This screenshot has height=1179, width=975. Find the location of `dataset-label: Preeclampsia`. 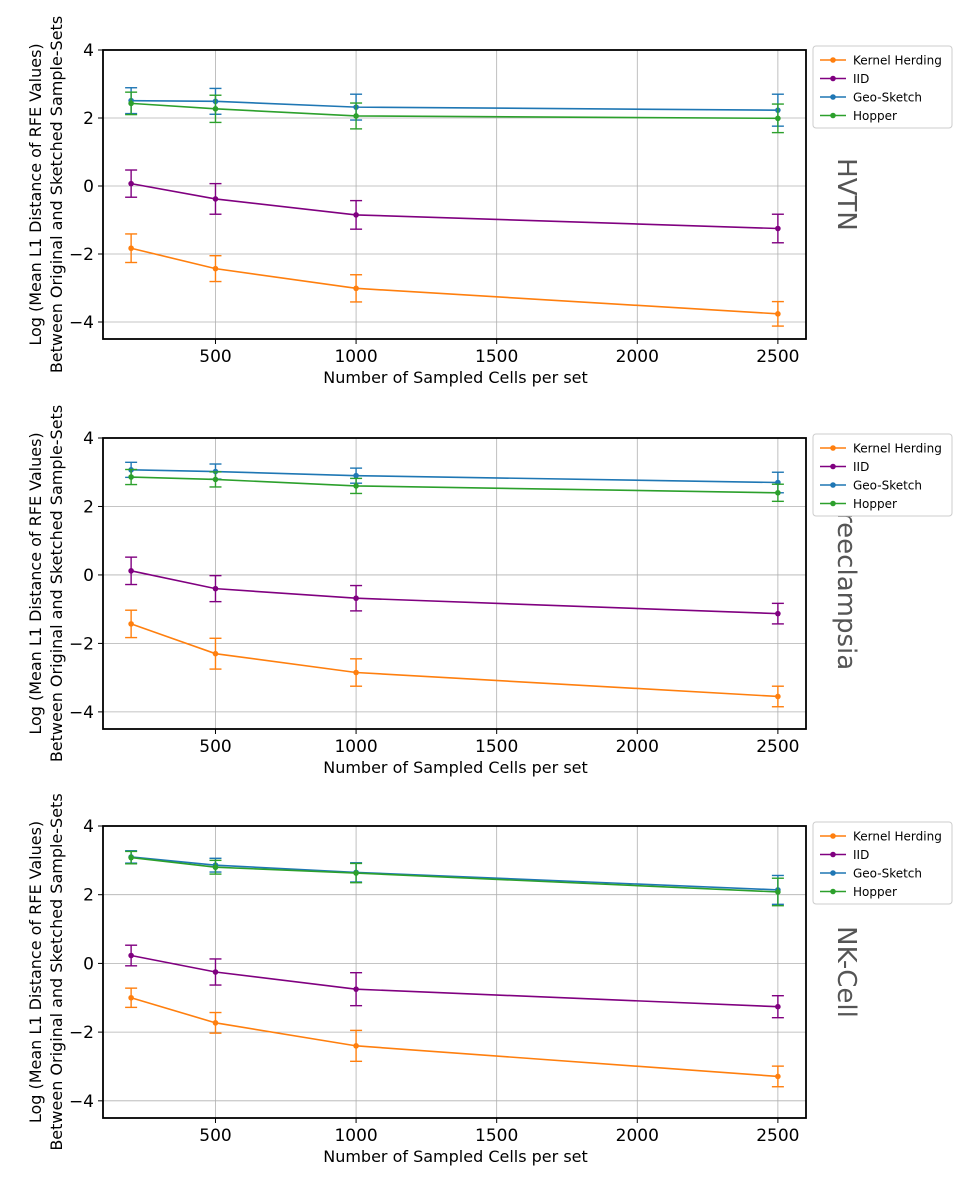

dataset-label: Preeclampsia is located at coordinates (846, 583).